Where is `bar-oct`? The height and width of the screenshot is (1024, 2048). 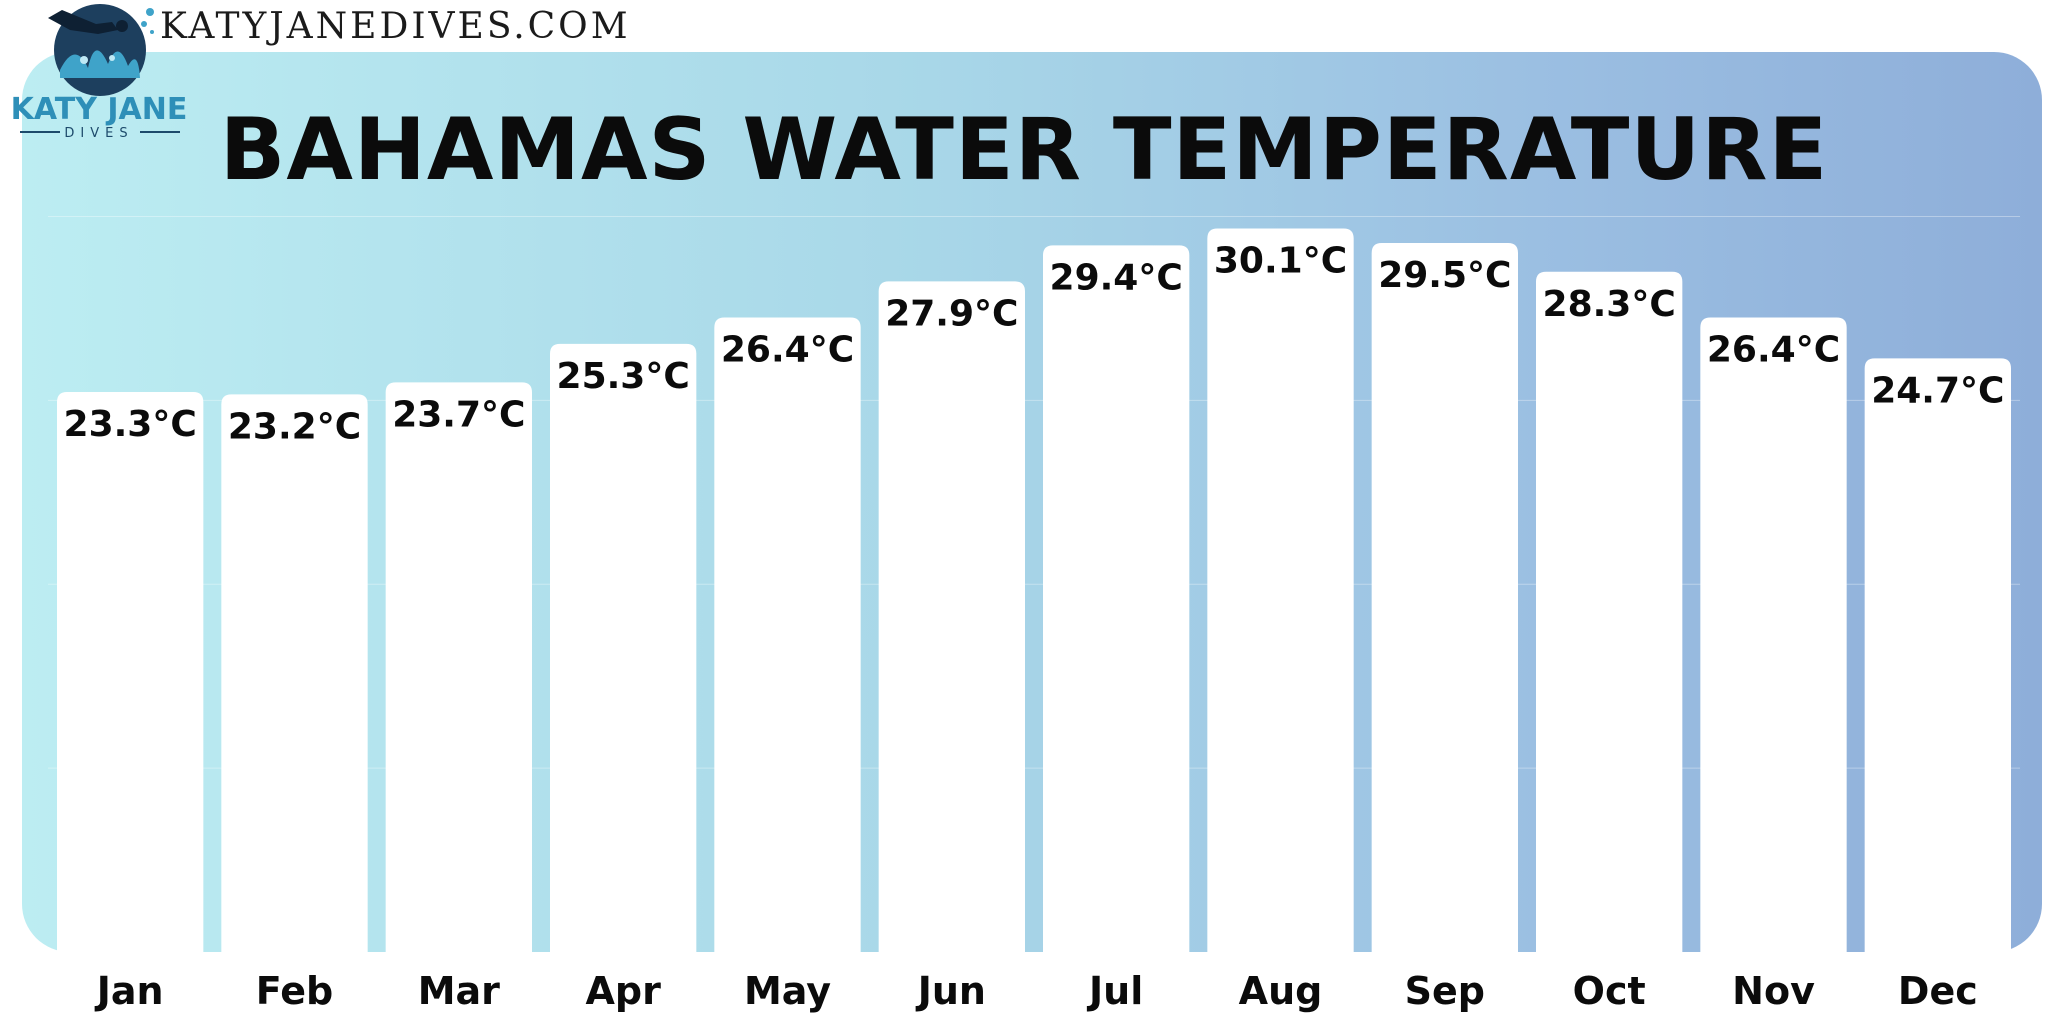
bar-oct is located at coordinates (1609, 611).